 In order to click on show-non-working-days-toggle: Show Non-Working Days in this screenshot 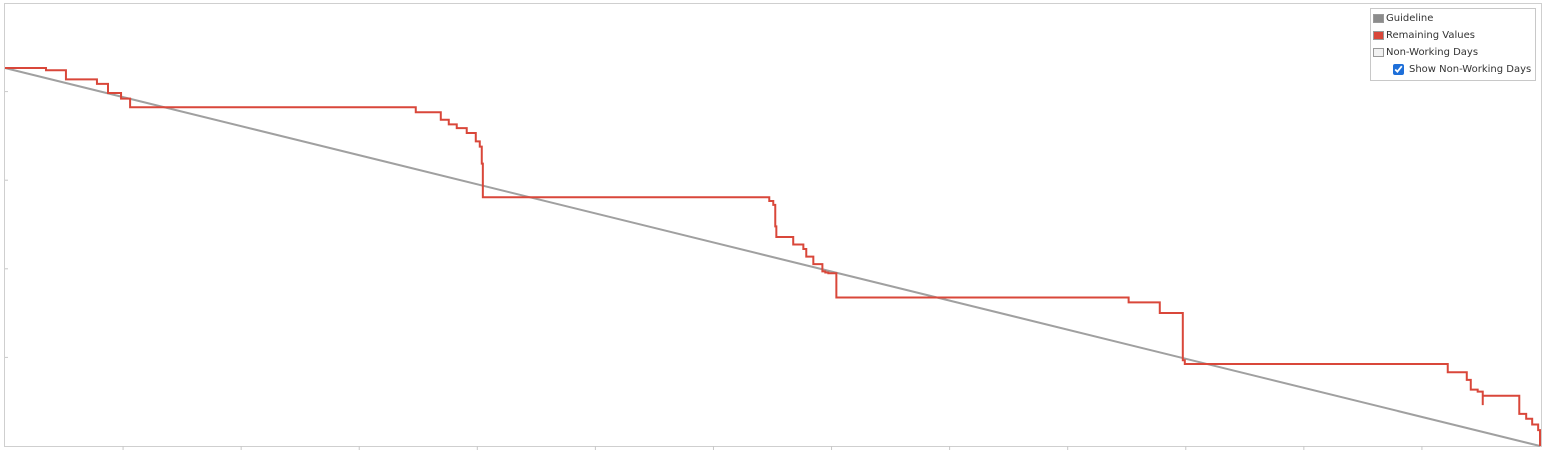, I will do `click(1462, 69)`.